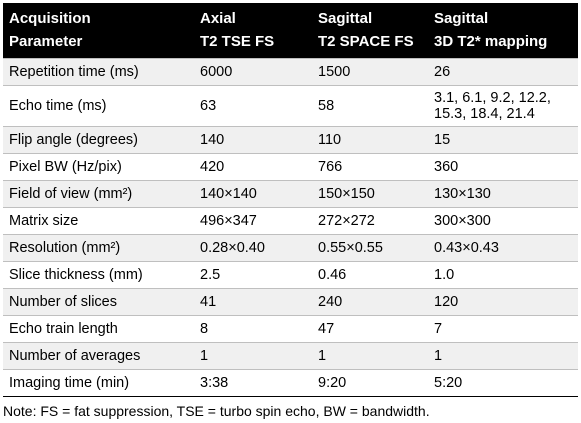 This screenshot has height=423, width=581. I want to click on header-line: T2 TSE FS, so click(237, 42).